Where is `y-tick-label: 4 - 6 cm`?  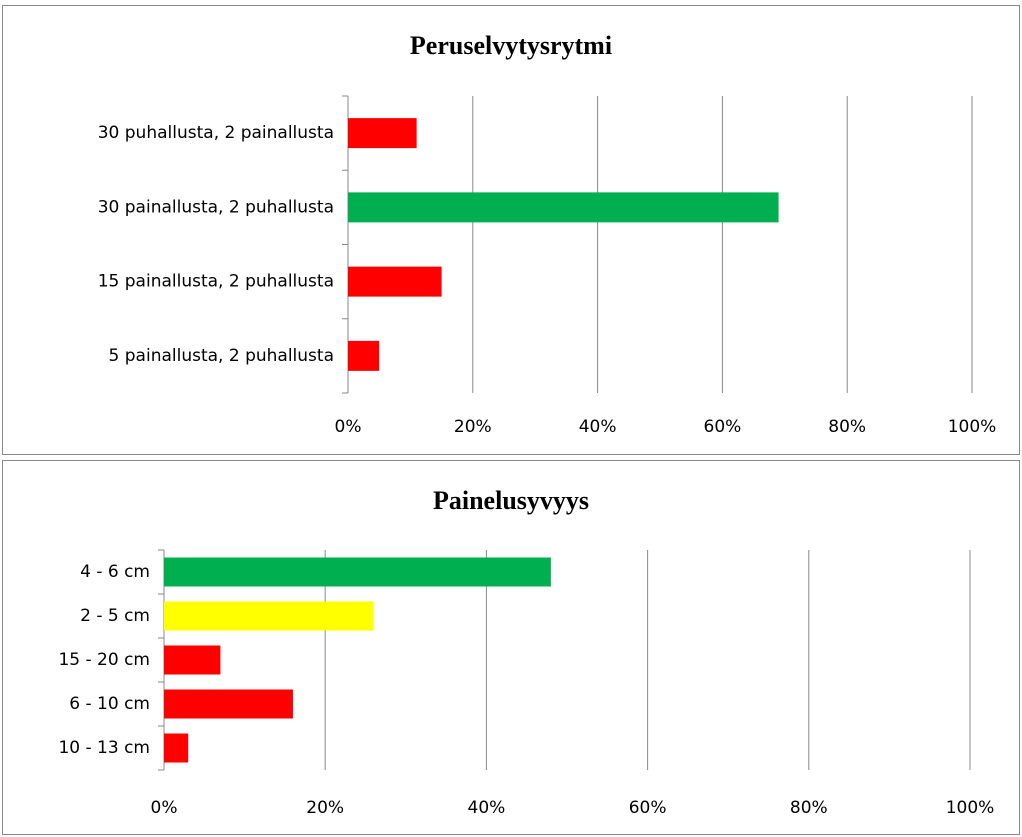
y-tick-label: 4 - 6 cm is located at coordinates (115, 572).